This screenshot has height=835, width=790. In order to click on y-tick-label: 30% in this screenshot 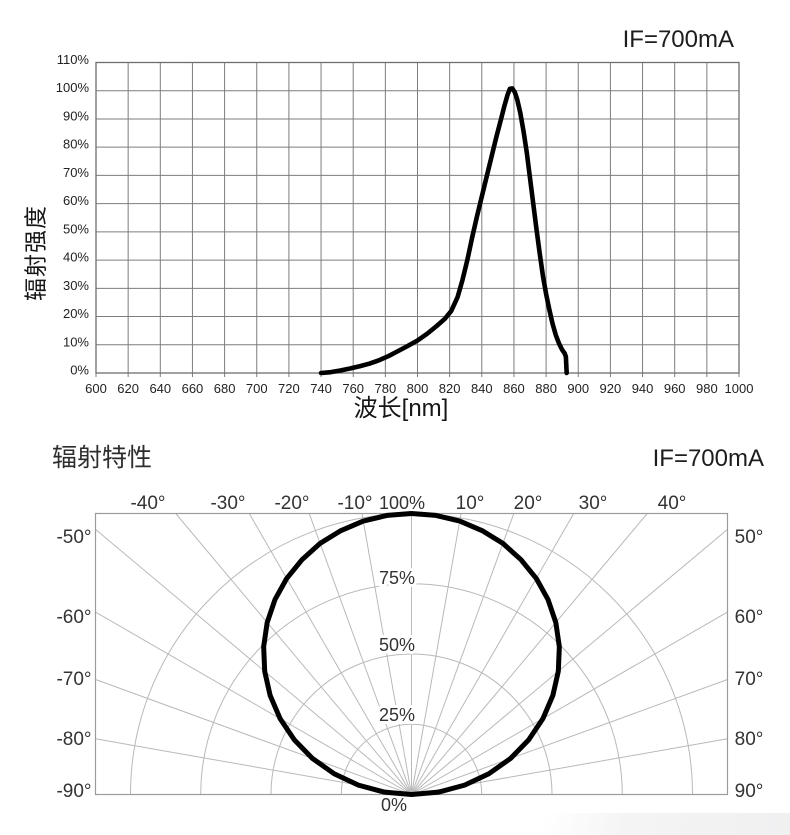, I will do `click(76, 285)`.